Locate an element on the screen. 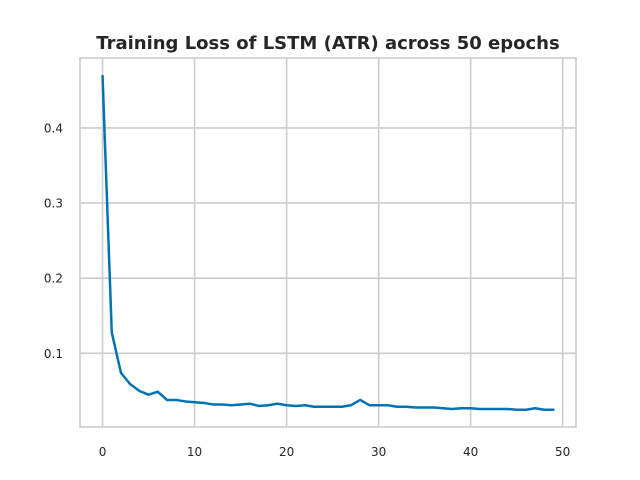 Image resolution: width=640 pixels, height=480 pixels. x-tick-label: 0 is located at coordinates (103, 452).